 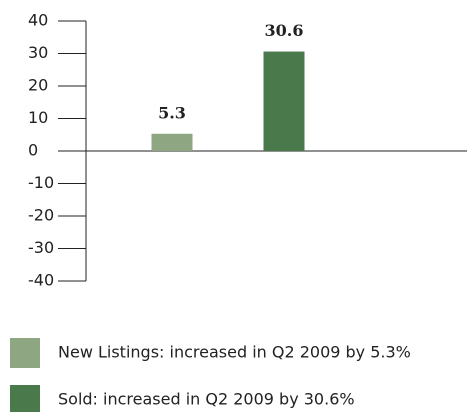 What do you see at coordinates (41, 182) in the screenshot?
I see `y-tick-label: -10` at bounding box center [41, 182].